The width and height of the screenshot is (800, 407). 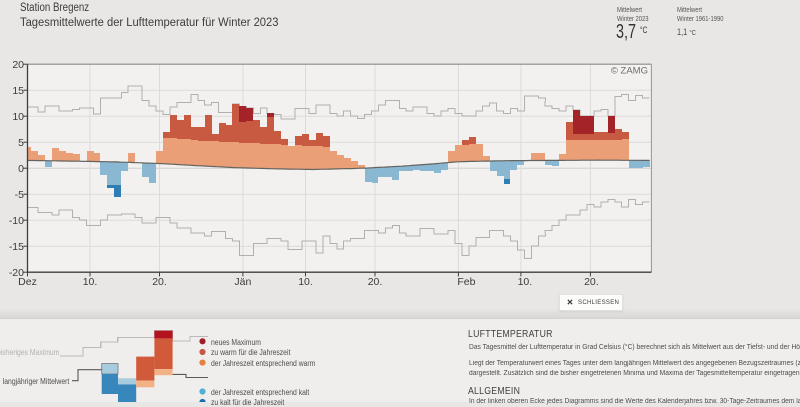 I want to click on svg-text: 5, so click(x=21, y=143).